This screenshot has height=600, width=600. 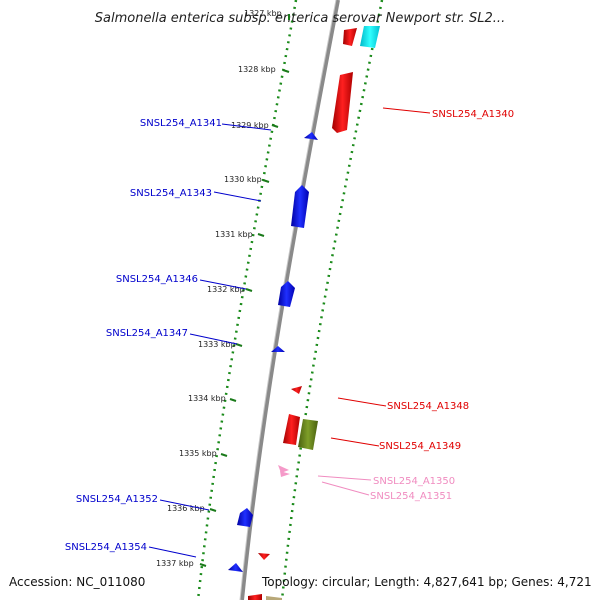 What do you see at coordinates (296, 390) in the screenshot?
I see `gene-feature-a1348` at bounding box center [296, 390].